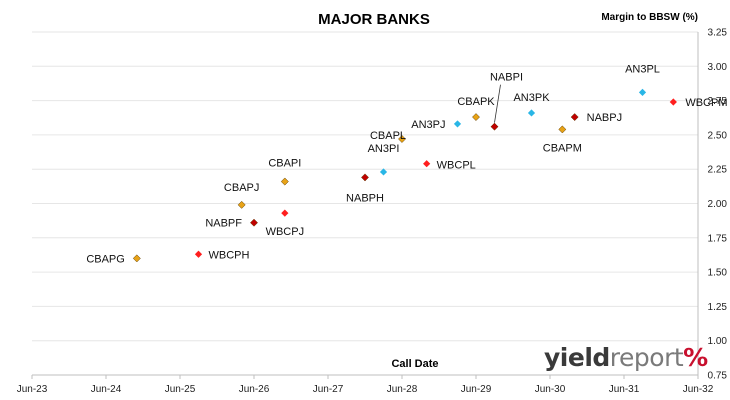 Image resolution: width=730 pixels, height=400 pixels. What do you see at coordinates (229, 255) in the screenshot?
I see `label-wbcph: WBCPH` at bounding box center [229, 255].